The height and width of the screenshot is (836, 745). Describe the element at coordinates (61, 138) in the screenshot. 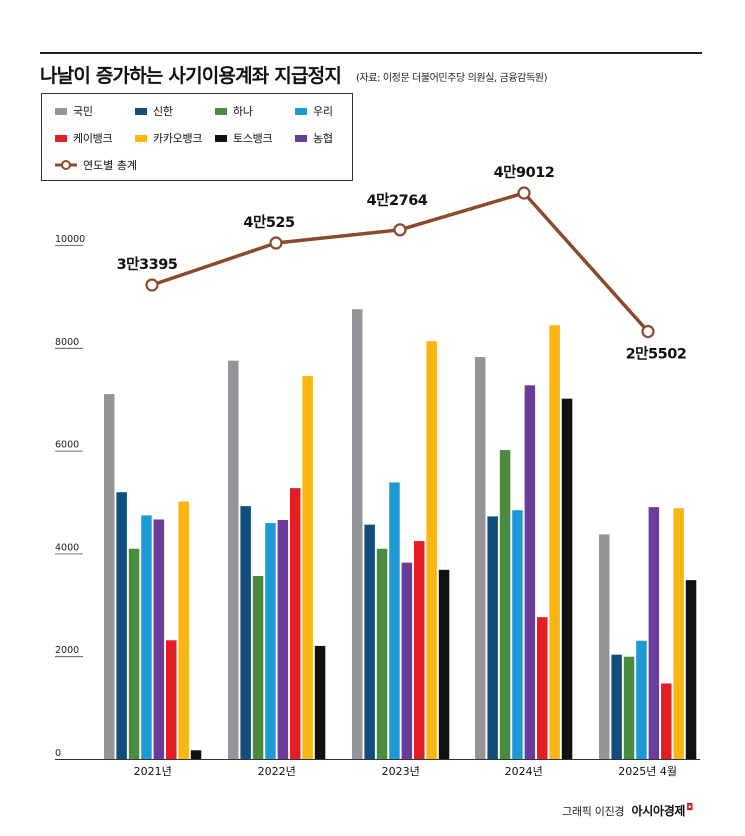

I see `legend-swatch-kbank` at that location.